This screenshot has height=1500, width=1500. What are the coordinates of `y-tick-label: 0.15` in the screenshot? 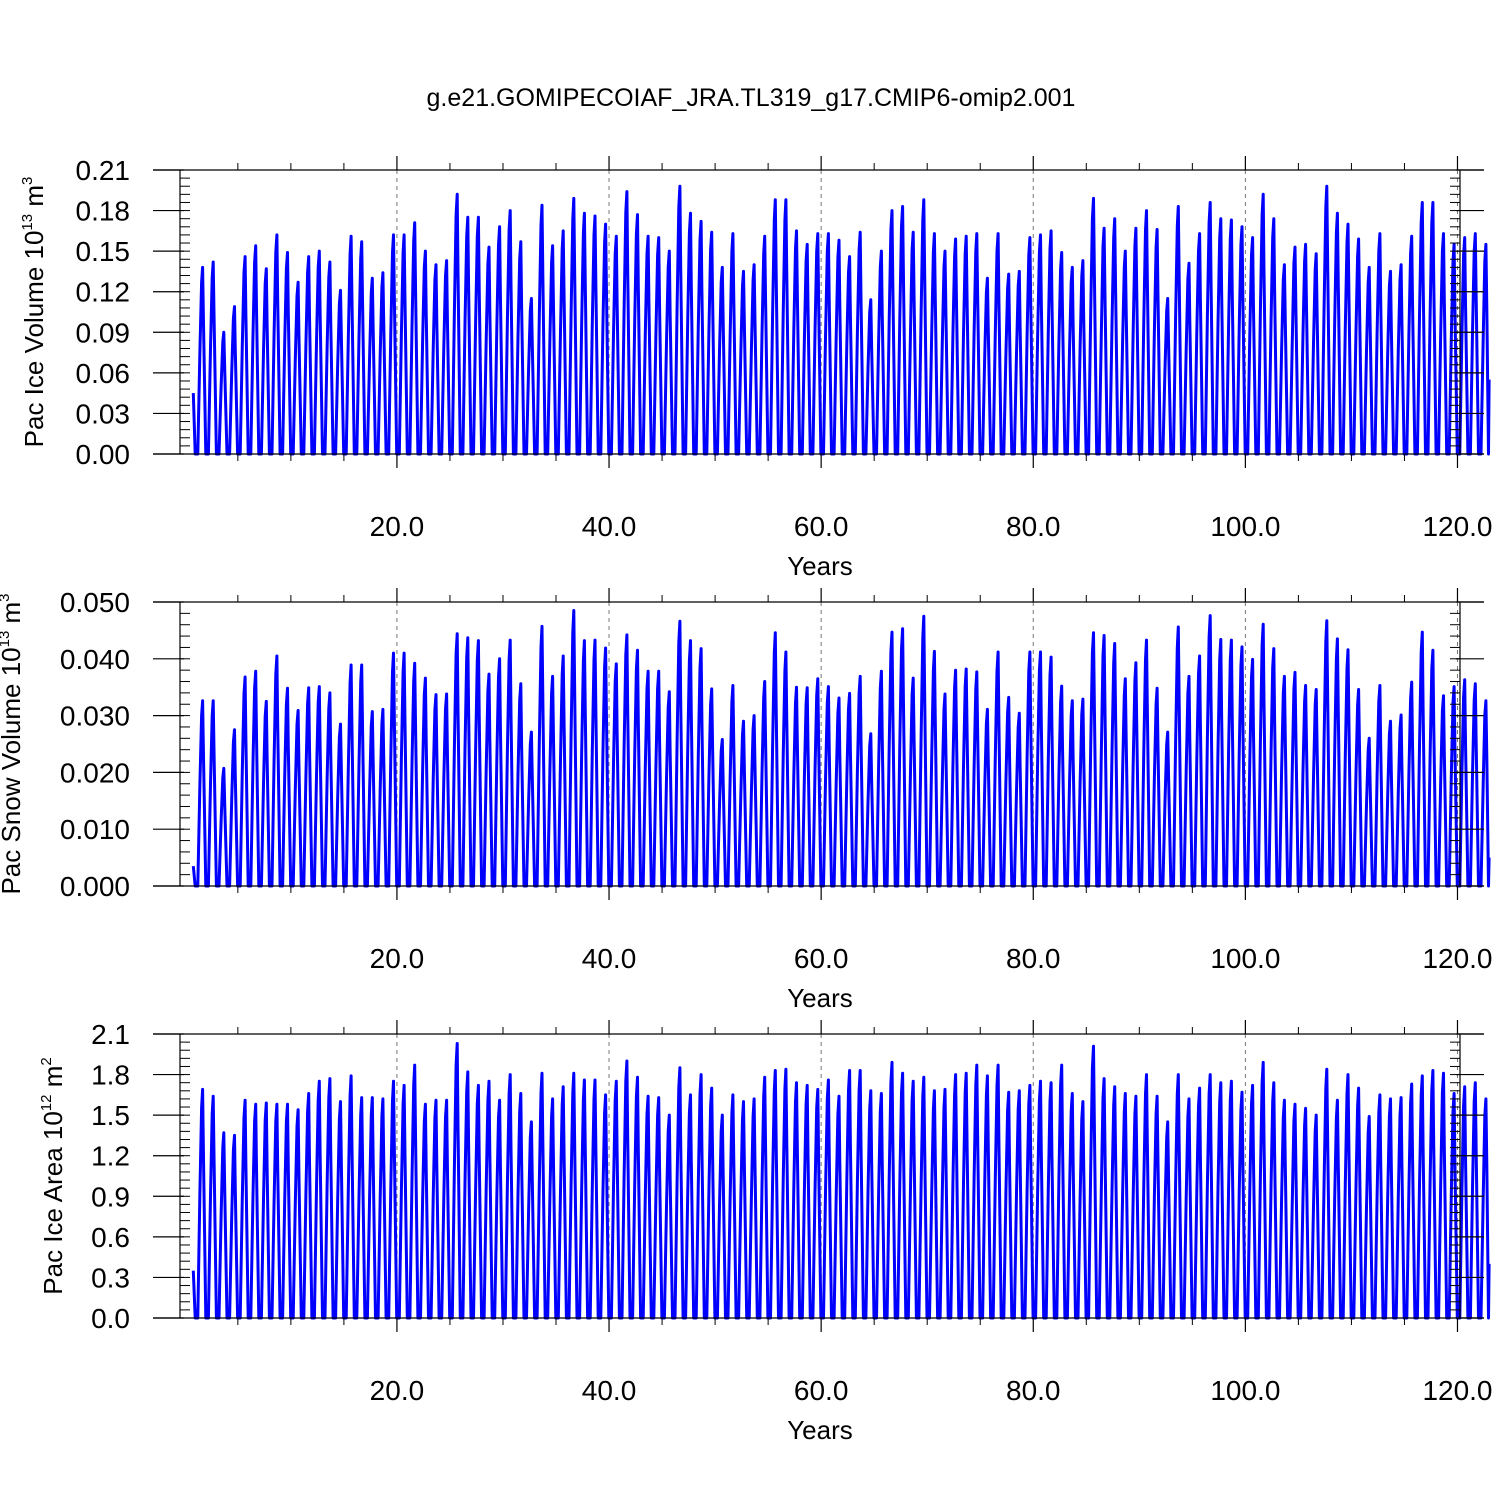 It's located at (103, 251).